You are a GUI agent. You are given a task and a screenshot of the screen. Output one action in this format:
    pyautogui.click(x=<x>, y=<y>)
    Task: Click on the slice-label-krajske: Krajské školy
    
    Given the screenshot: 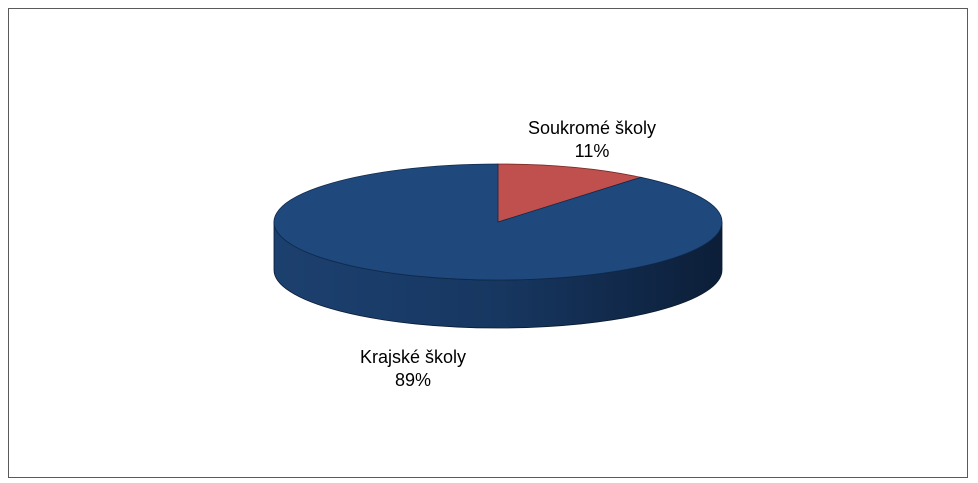 What is the action you would take?
    pyautogui.click(x=413, y=357)
    